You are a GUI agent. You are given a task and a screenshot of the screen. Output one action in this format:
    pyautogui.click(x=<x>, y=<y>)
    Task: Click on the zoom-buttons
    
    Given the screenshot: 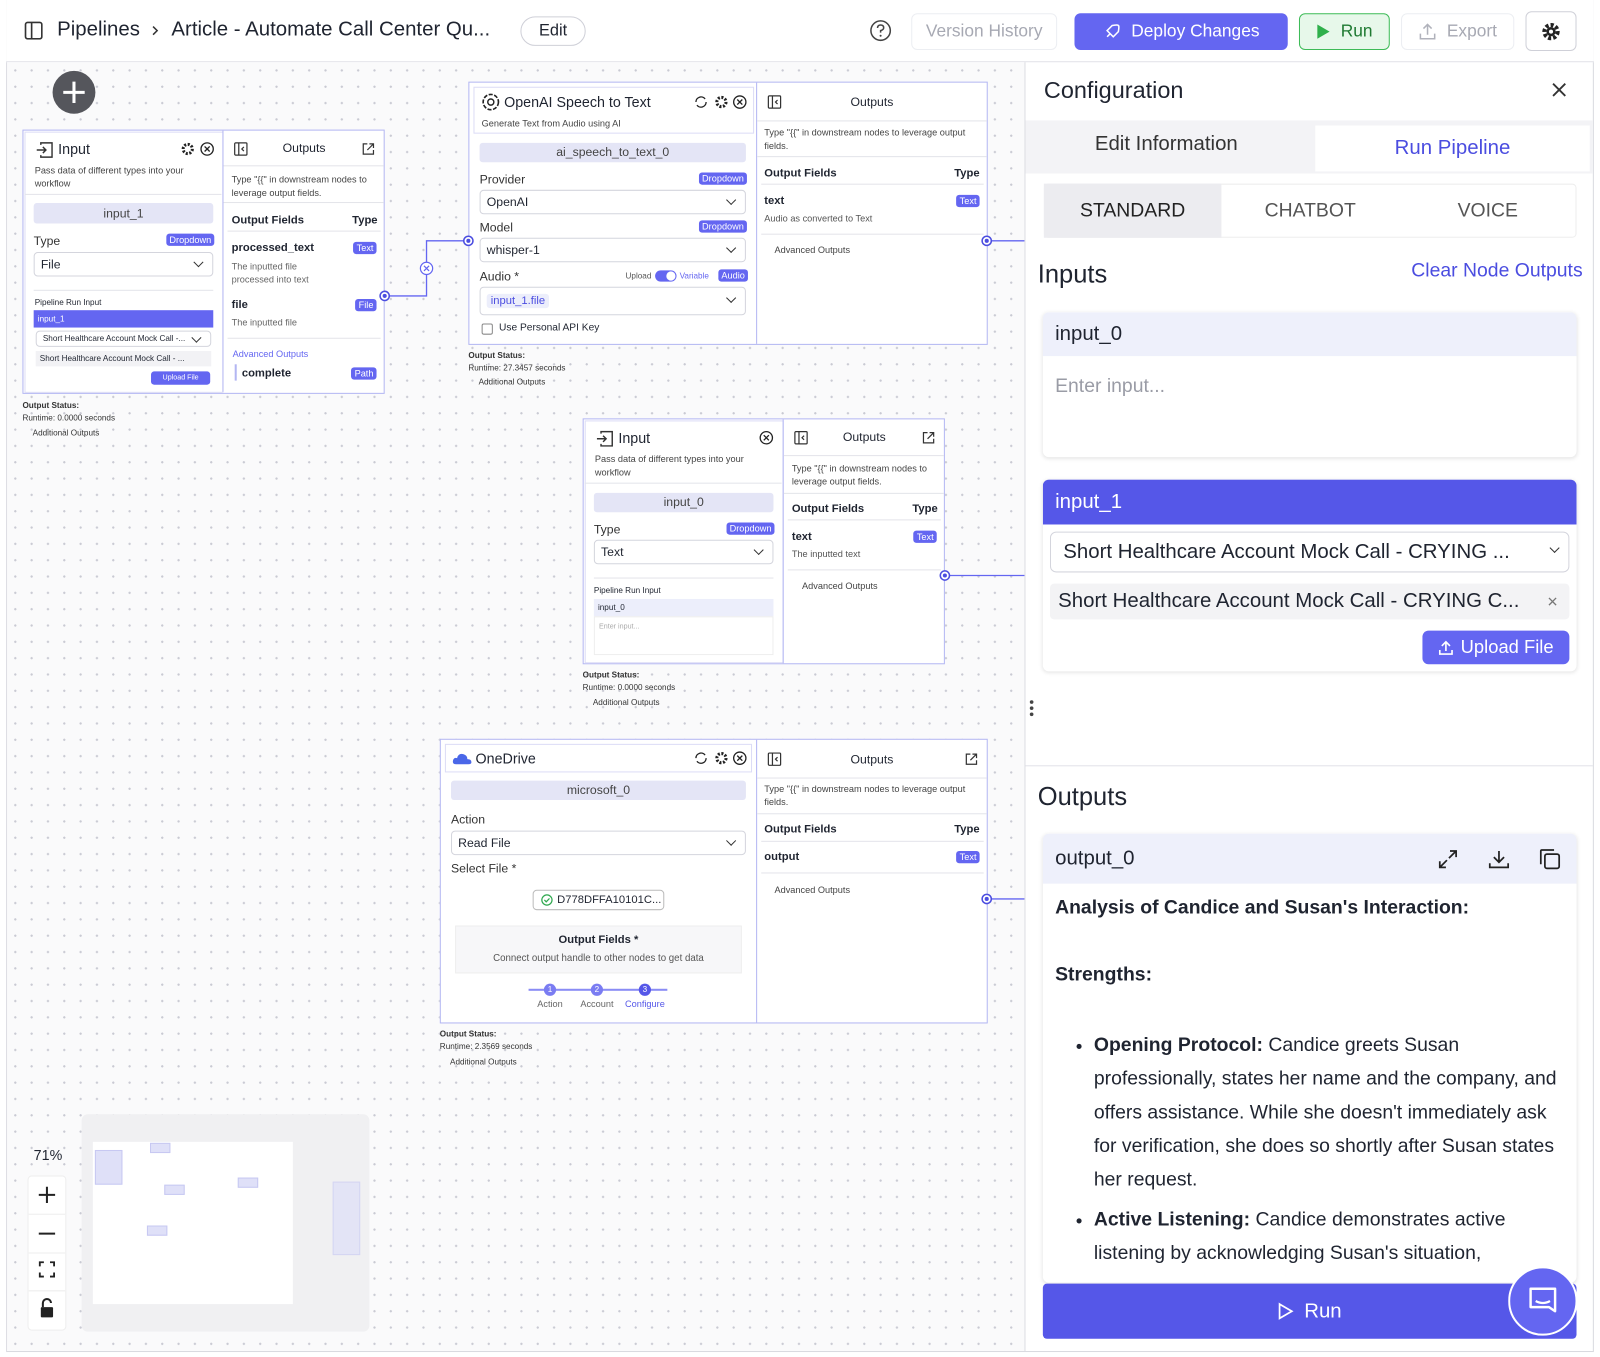 What is the action you would take?
    pyautogui.click(x=47, y=1253)
    